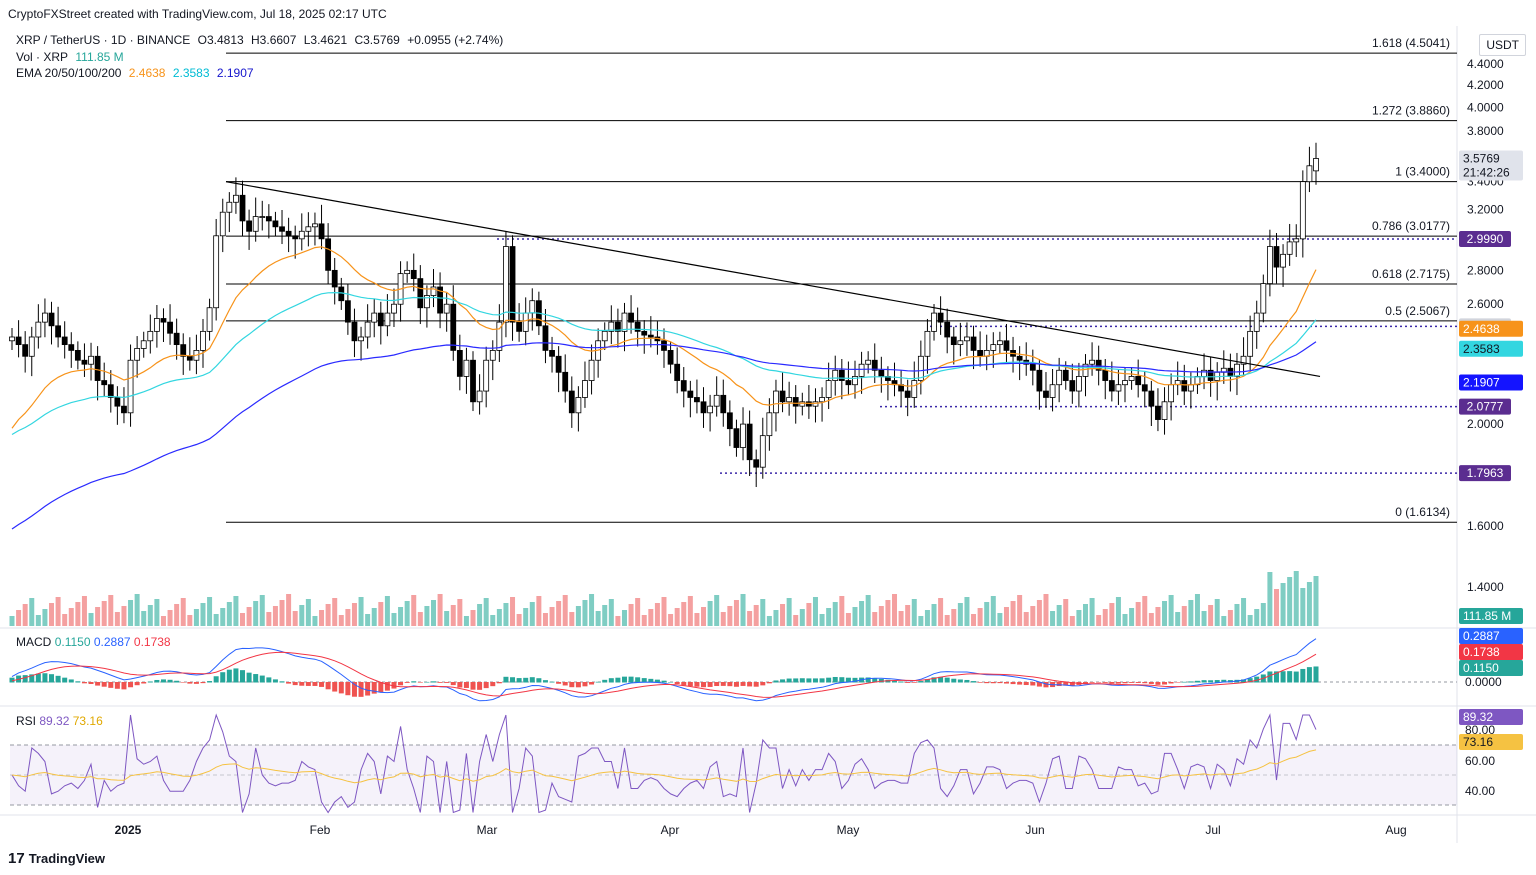 This screenshot has height=875, width=1536. What do you see at coordinates (1411, 274) in the screenshot?
I see `fib-level-label: 0.618 (2.7175)` at bounding box center [1411, 274].